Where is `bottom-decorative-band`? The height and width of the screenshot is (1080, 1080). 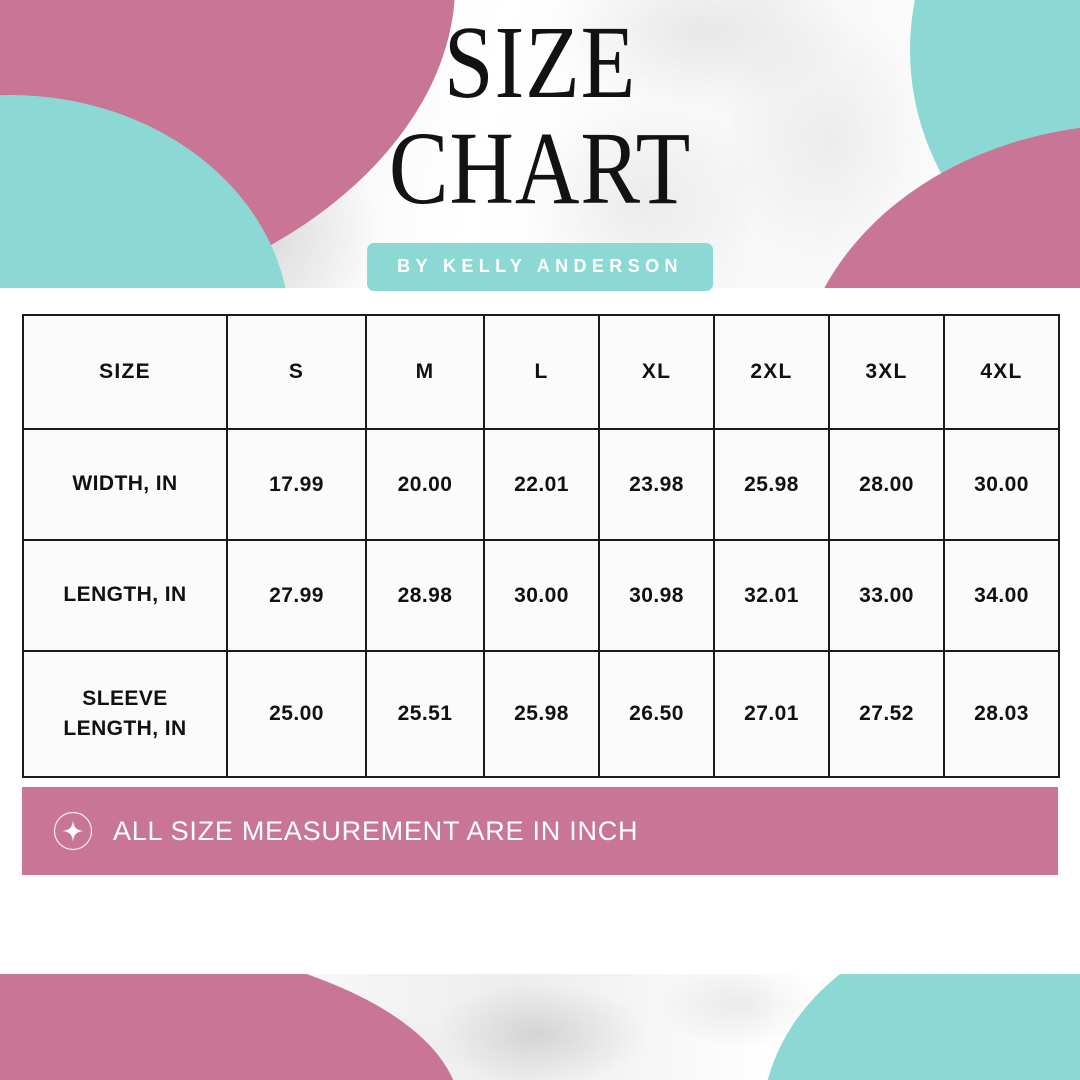 bottom-decorative-band is located at coordinates (540, 1027).